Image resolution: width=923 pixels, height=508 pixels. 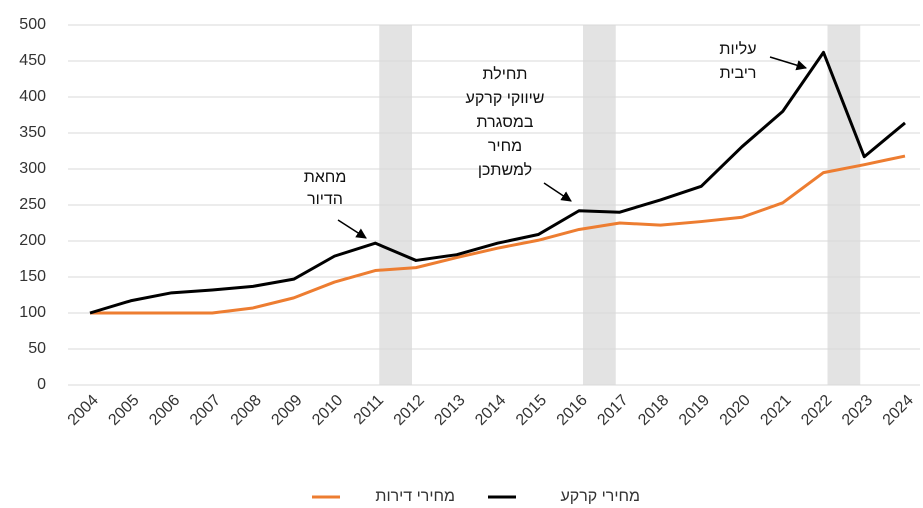 What do you see at coordinates (415, 496) in the screenshot?
I see `legend-label: מחירי דירות` at bounding box center [415, 496].